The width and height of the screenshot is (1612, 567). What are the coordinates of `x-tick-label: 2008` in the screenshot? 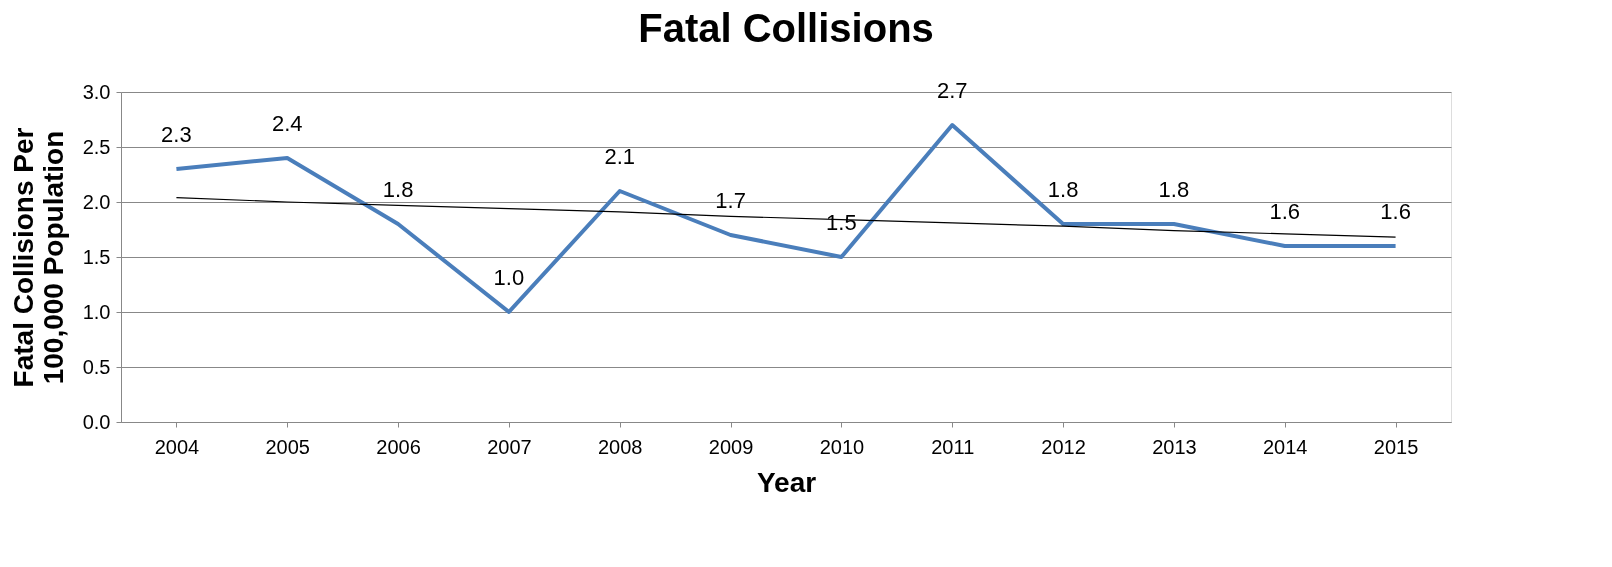 It's located at (620, 446).